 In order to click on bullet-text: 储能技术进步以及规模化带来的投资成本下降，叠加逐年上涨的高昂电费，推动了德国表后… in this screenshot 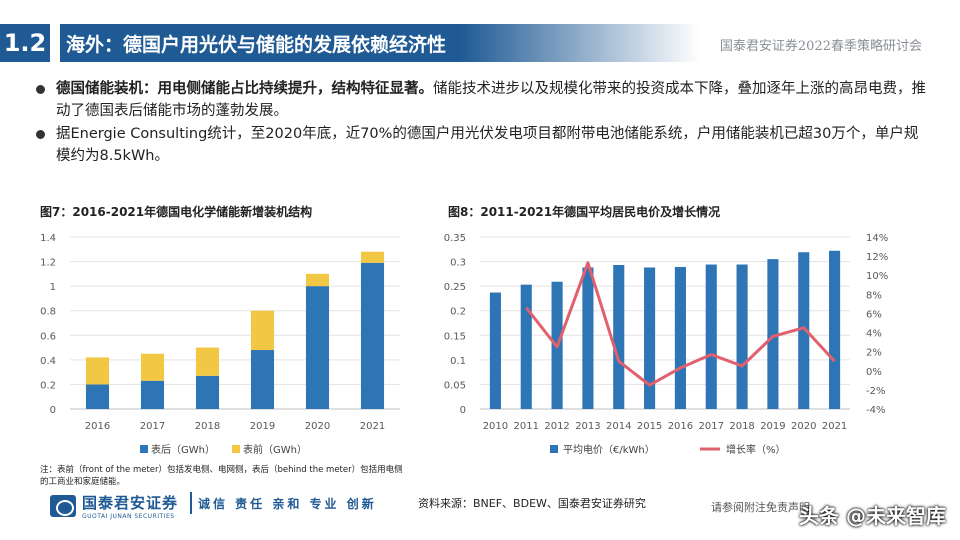, I will do `click(491, 100)`.